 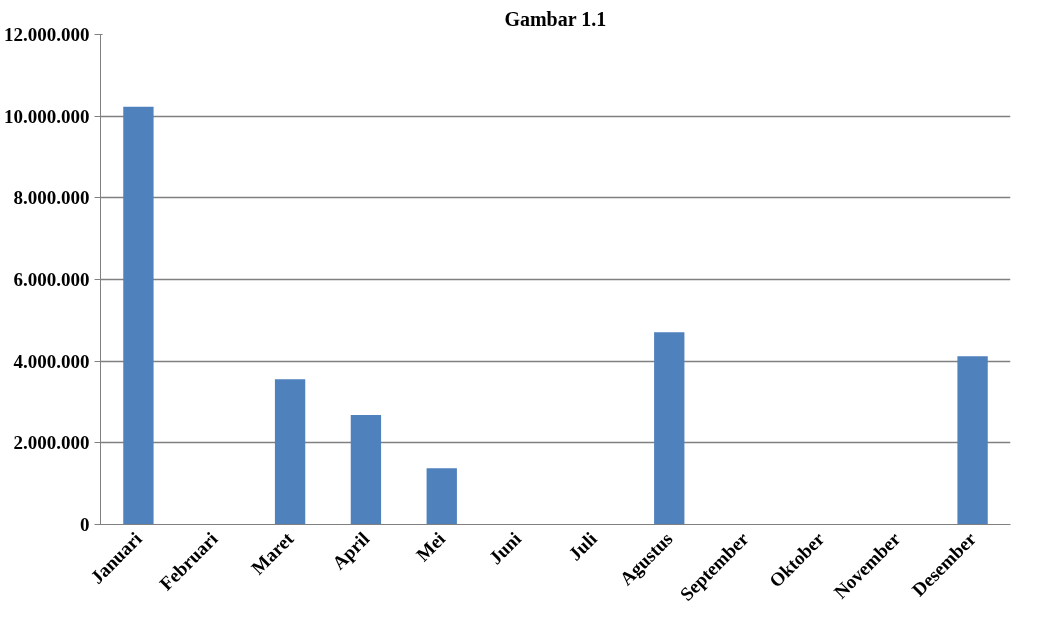 What do you see at coordinates (430, 547) in the screenshot?
I see `x-tick-label: Mei` at bounding box center [430, 547].